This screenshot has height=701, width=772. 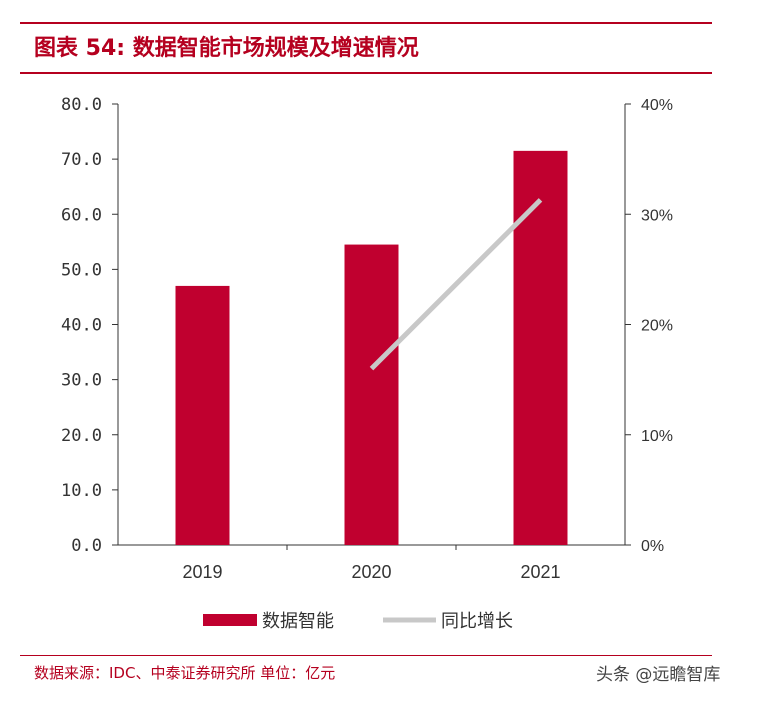 What do you see at coordinates (185, 673) in the screenshot?
I see `source-note: 数据来源：IDC、中泰证券研究所 单位：亿元` at bounding box center [185, 673].